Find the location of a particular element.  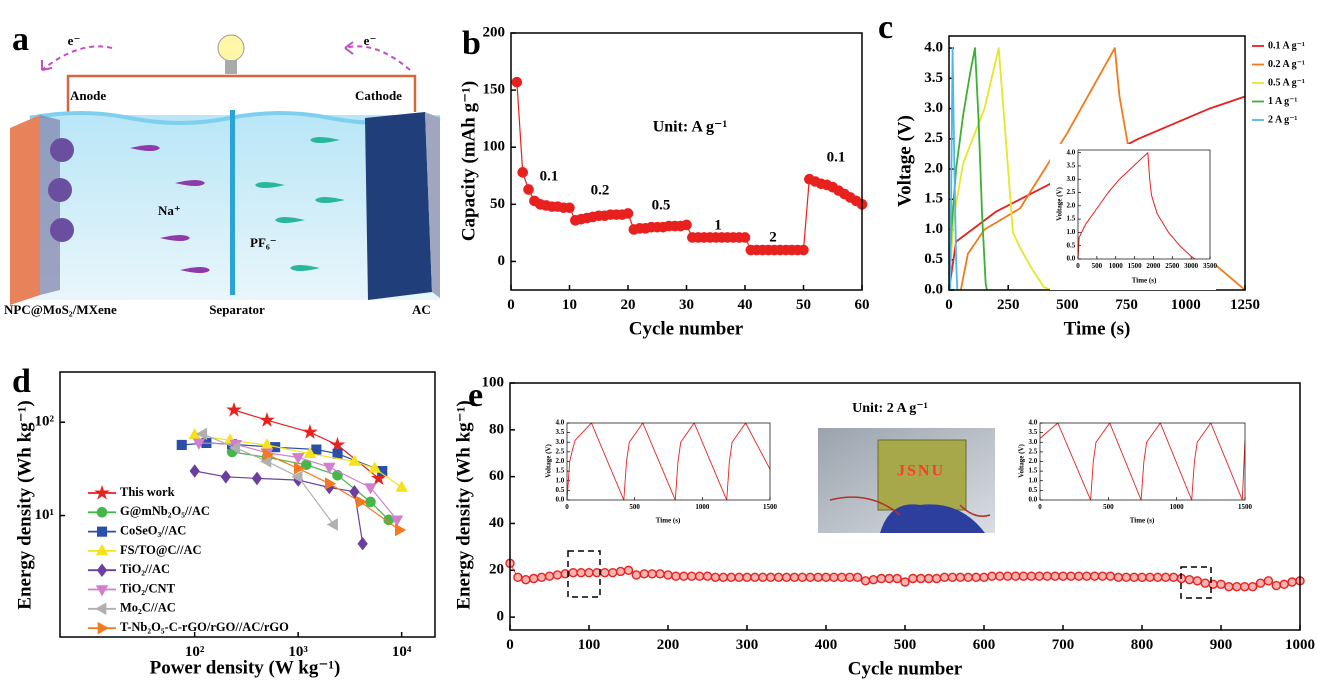

legend-label: 1 A g⁻¹ is located at coordinates (1282, 101).